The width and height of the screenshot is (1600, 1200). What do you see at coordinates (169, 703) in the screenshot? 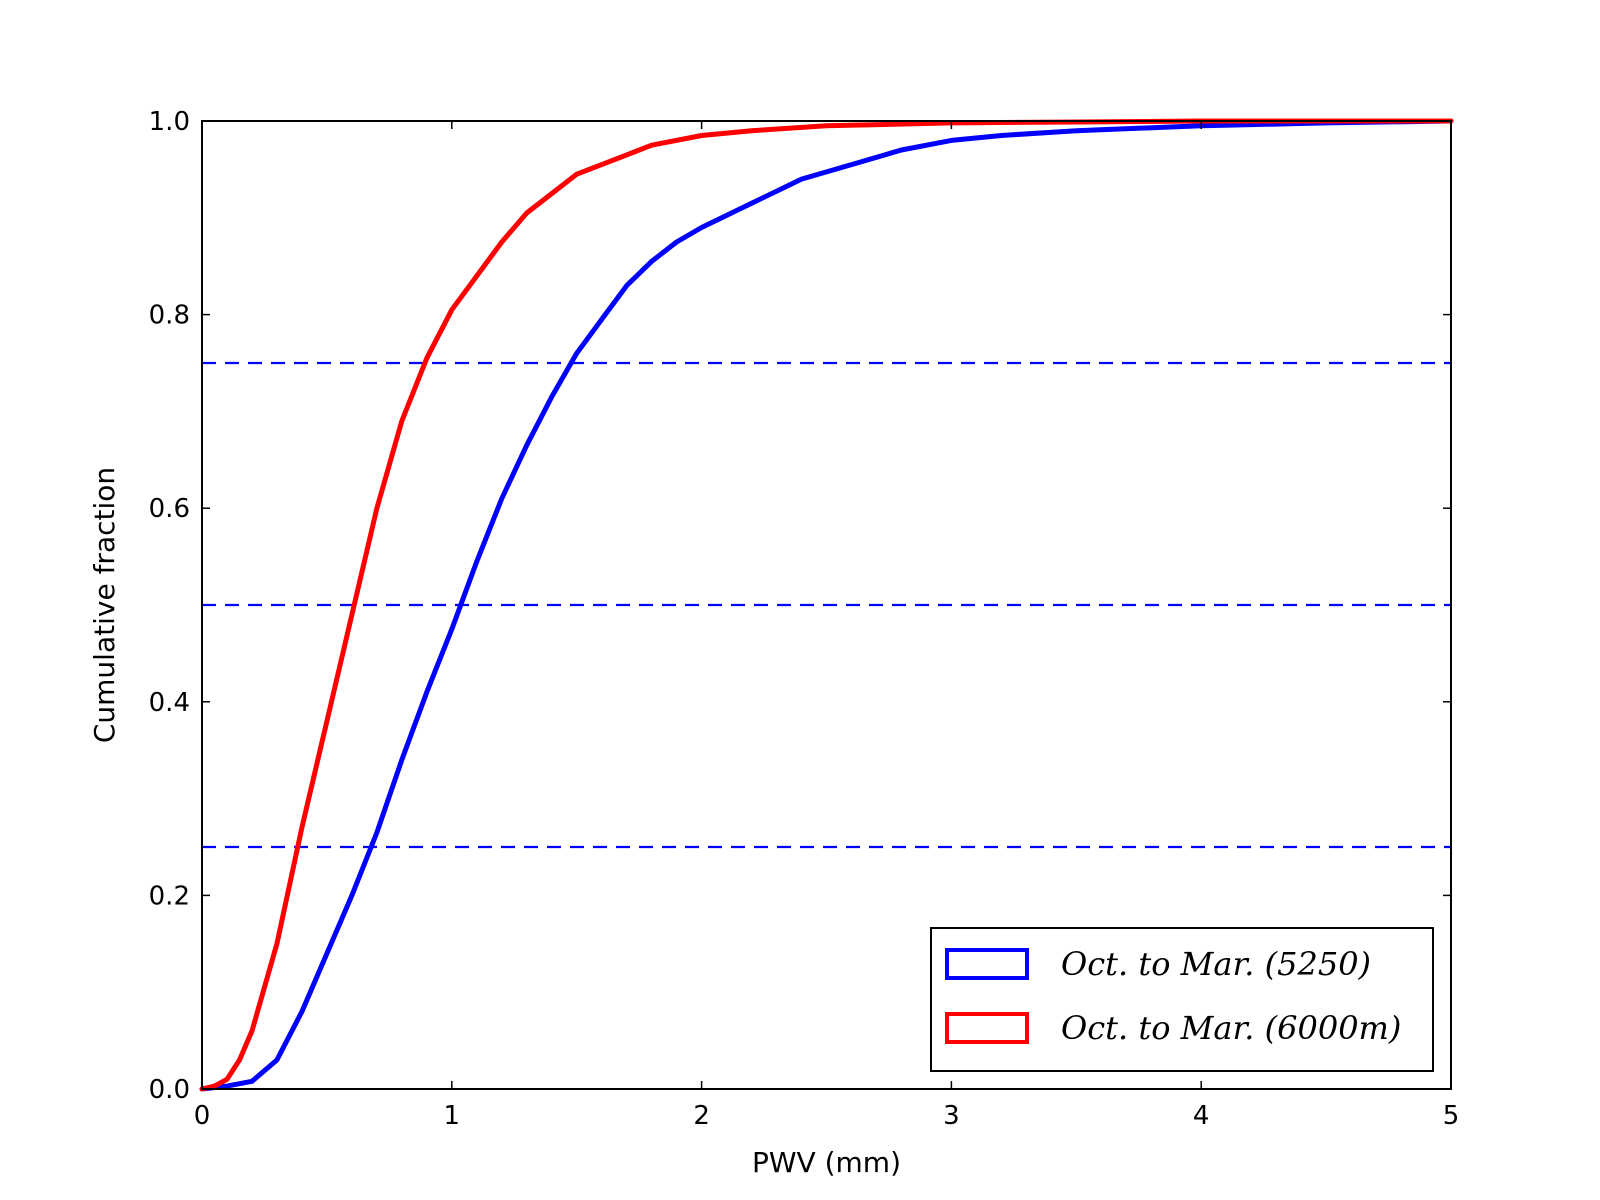
I see `y-tick-label: 0.4` at bounding box center [169, 703].